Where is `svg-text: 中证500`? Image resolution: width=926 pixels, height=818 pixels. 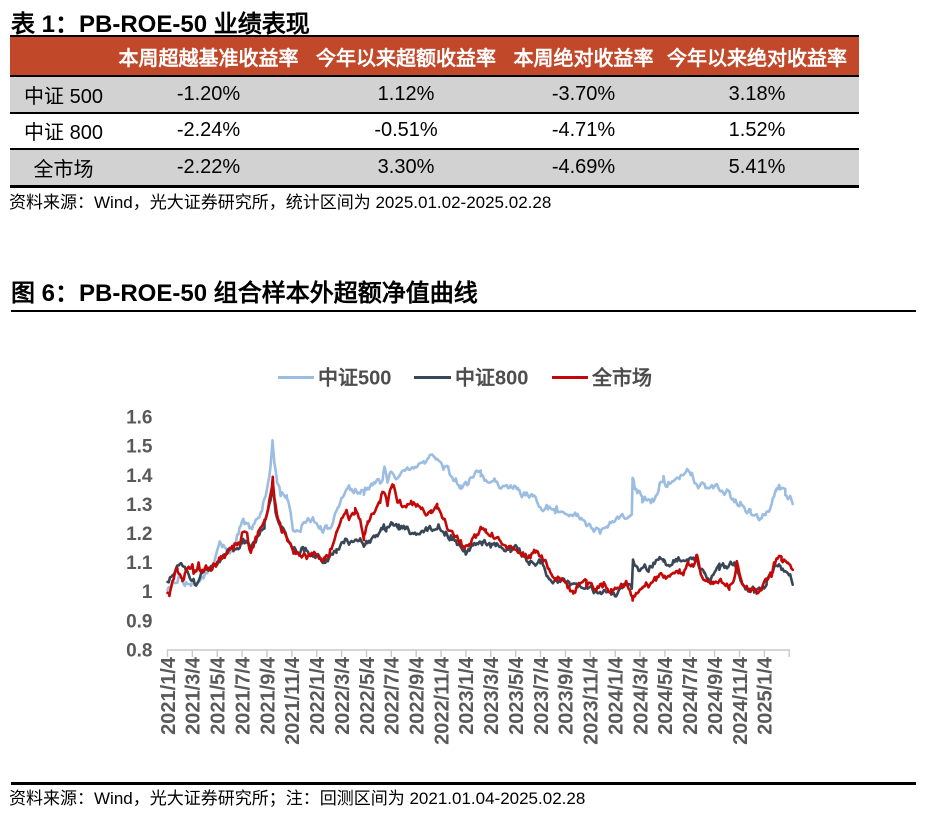
svg-text: 中证500 is located at coordinates (354, 378).